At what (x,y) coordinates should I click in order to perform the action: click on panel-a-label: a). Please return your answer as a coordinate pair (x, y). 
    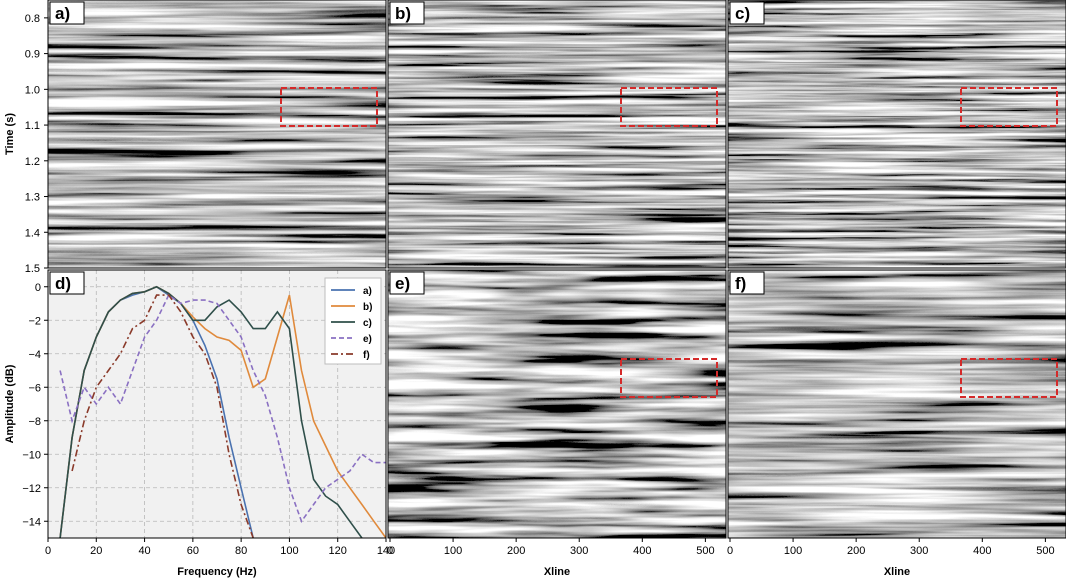
    Looking at the image, I should click on (62, 13).